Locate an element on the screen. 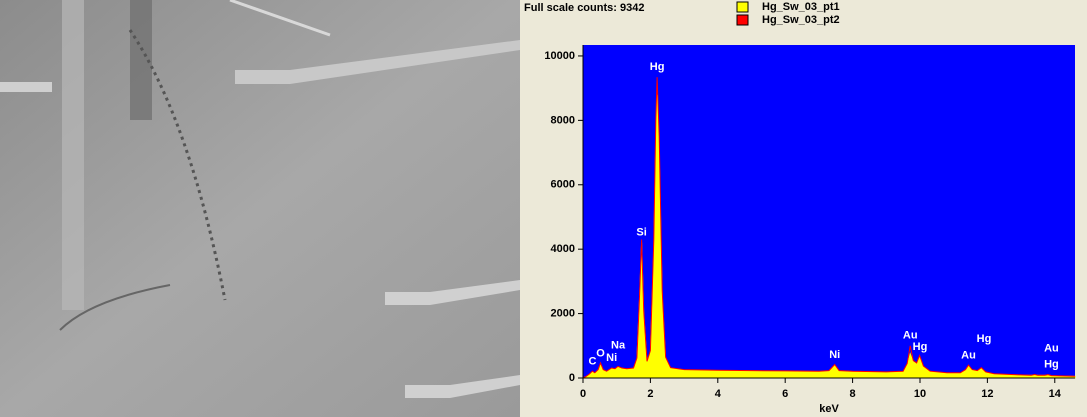 The image size is (1087, 417). x-axis-label: keV is located at coordinates (829, 409).